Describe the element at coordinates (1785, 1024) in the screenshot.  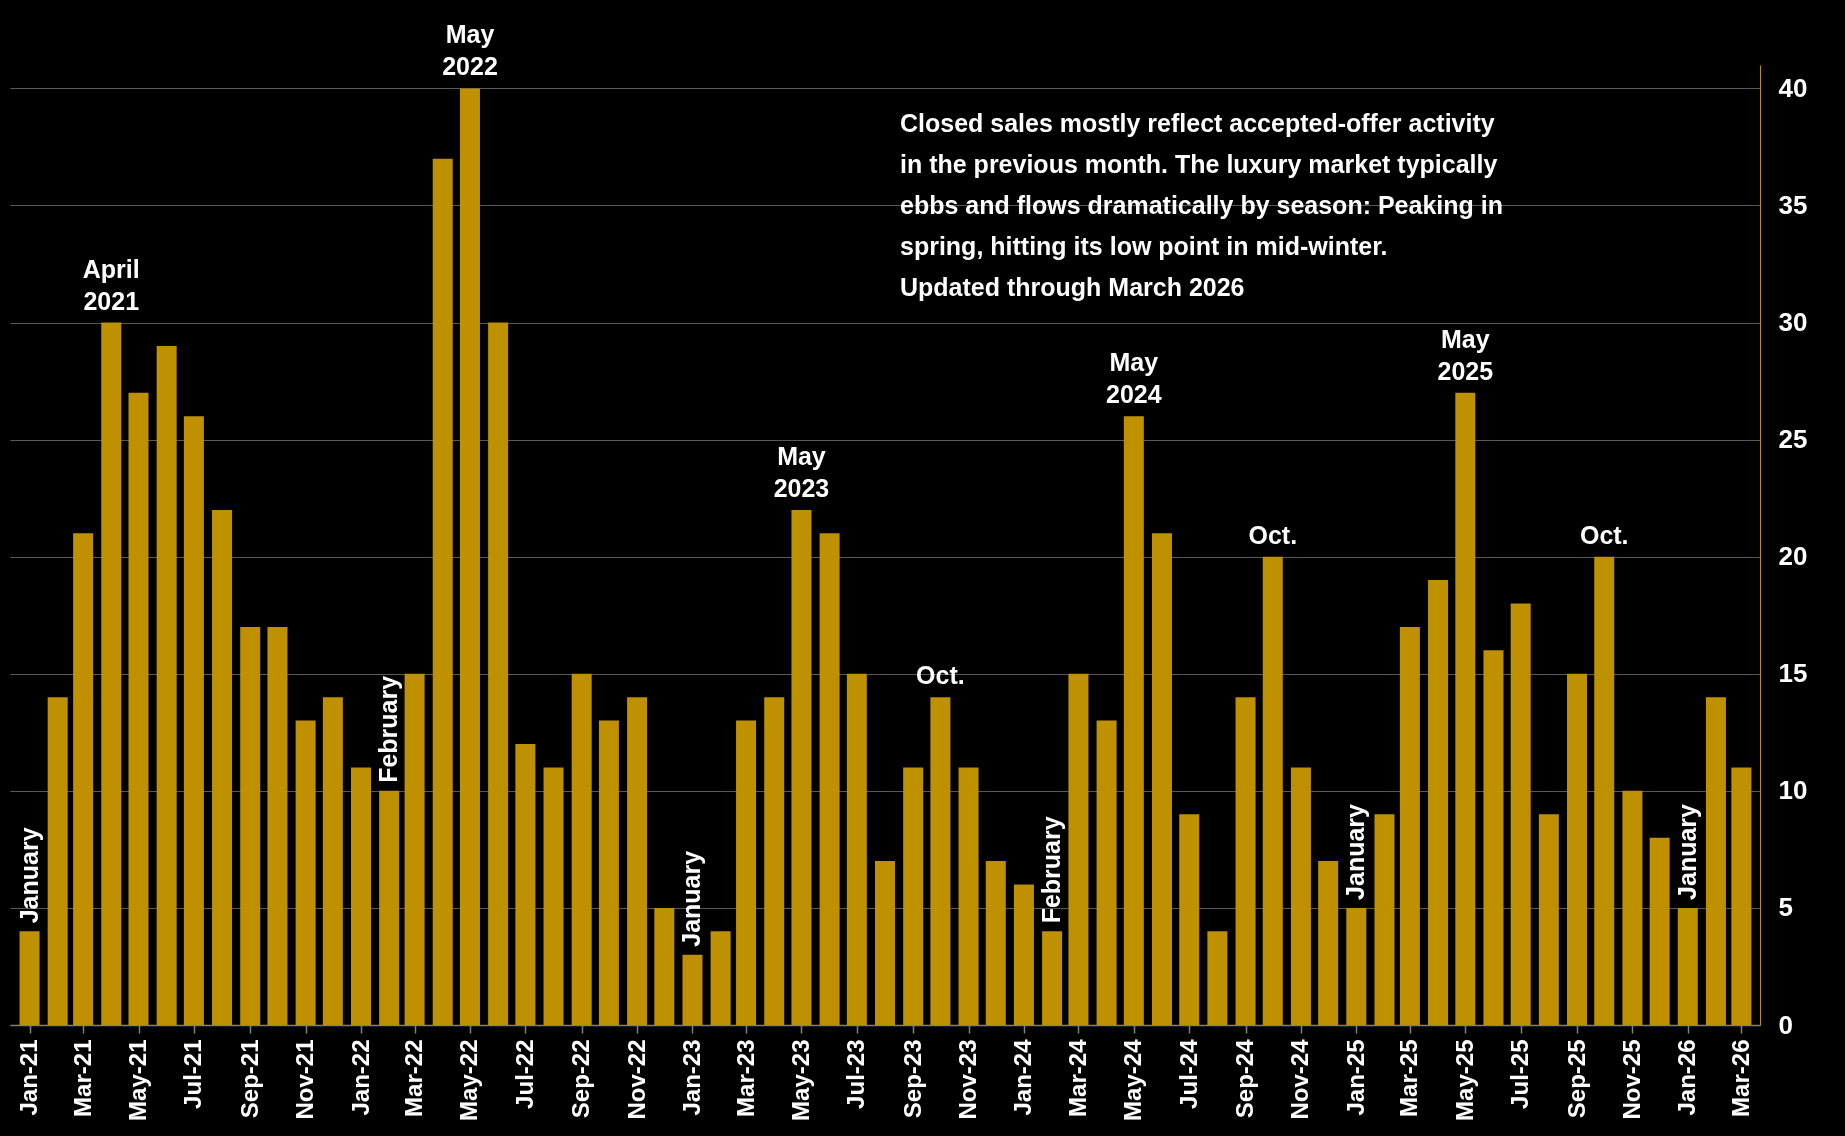
I see `y-tick-label: 0` at that location.